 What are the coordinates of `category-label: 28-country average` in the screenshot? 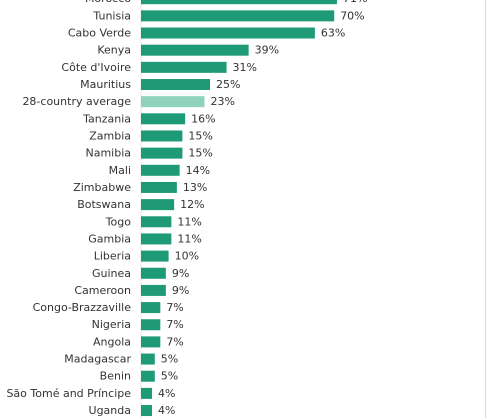 It's located at (76, 101).